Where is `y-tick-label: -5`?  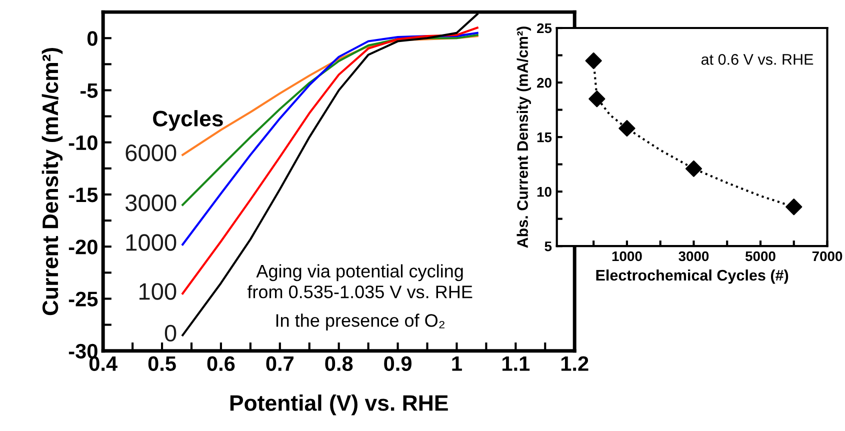 y-tick-label: -5 is located at coordinates (89, 90).